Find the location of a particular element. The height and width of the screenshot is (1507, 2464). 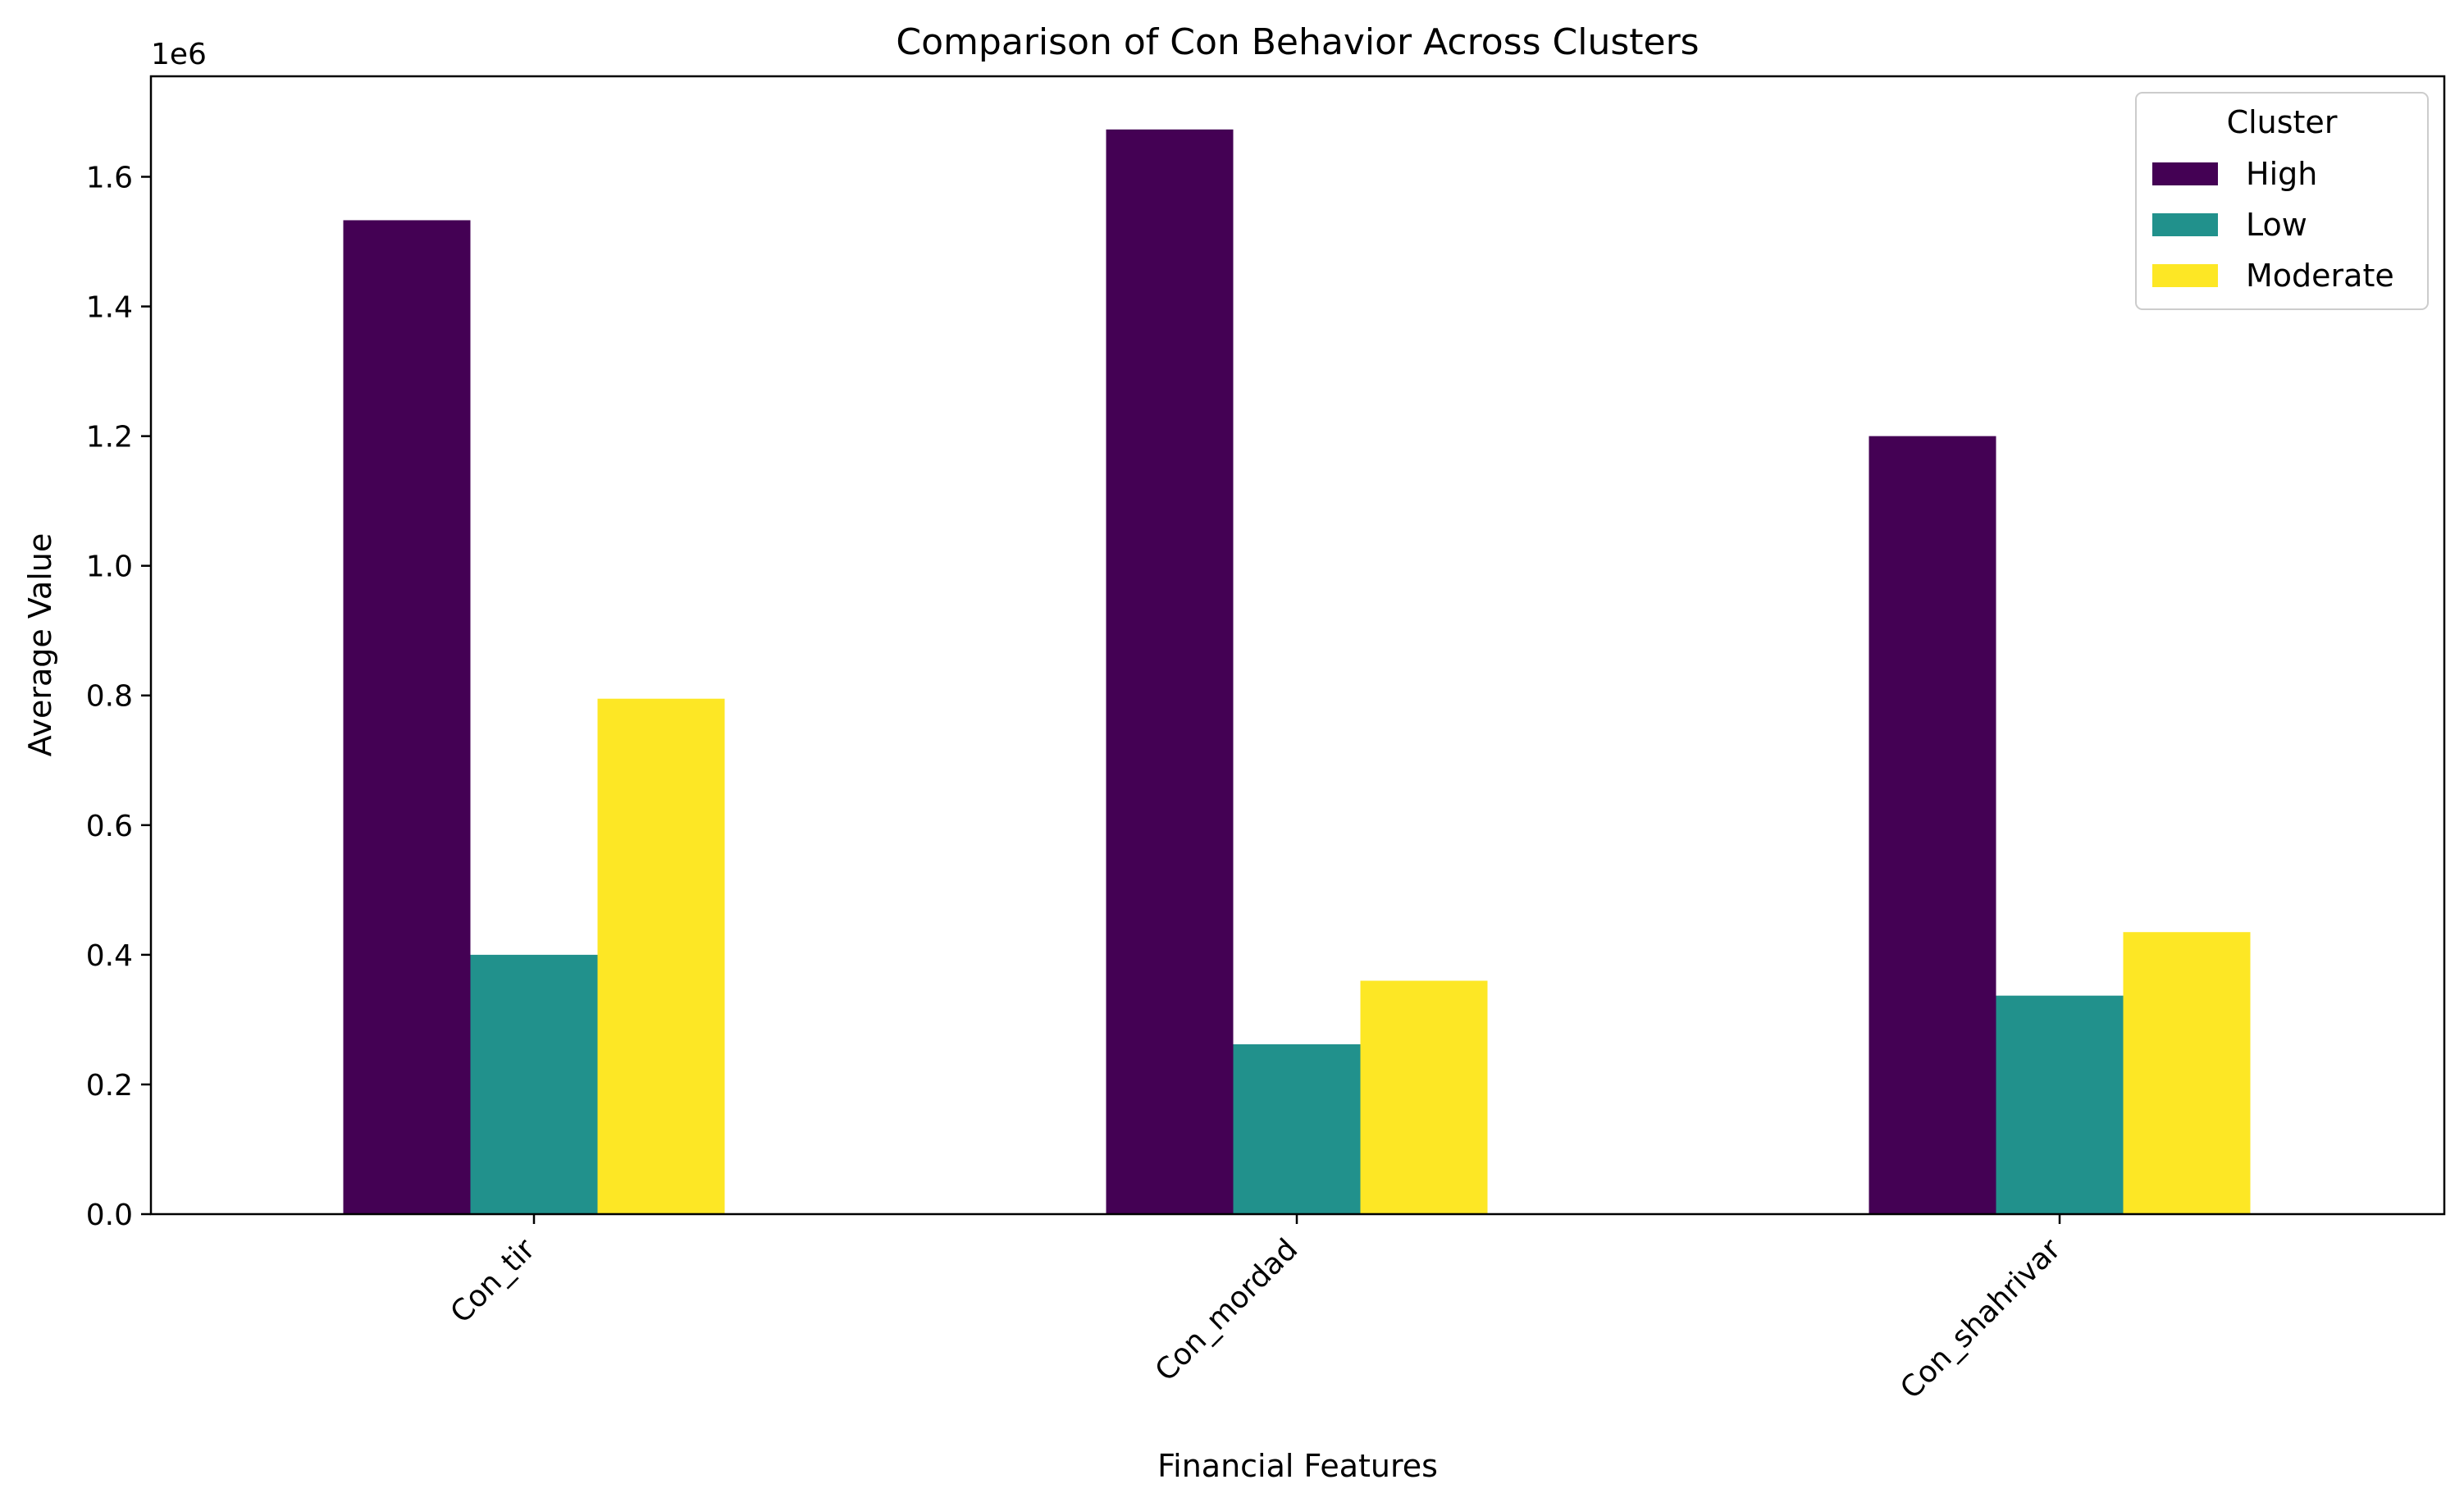

y-tick-label: 0.4 is located at coordinates (109, 956).